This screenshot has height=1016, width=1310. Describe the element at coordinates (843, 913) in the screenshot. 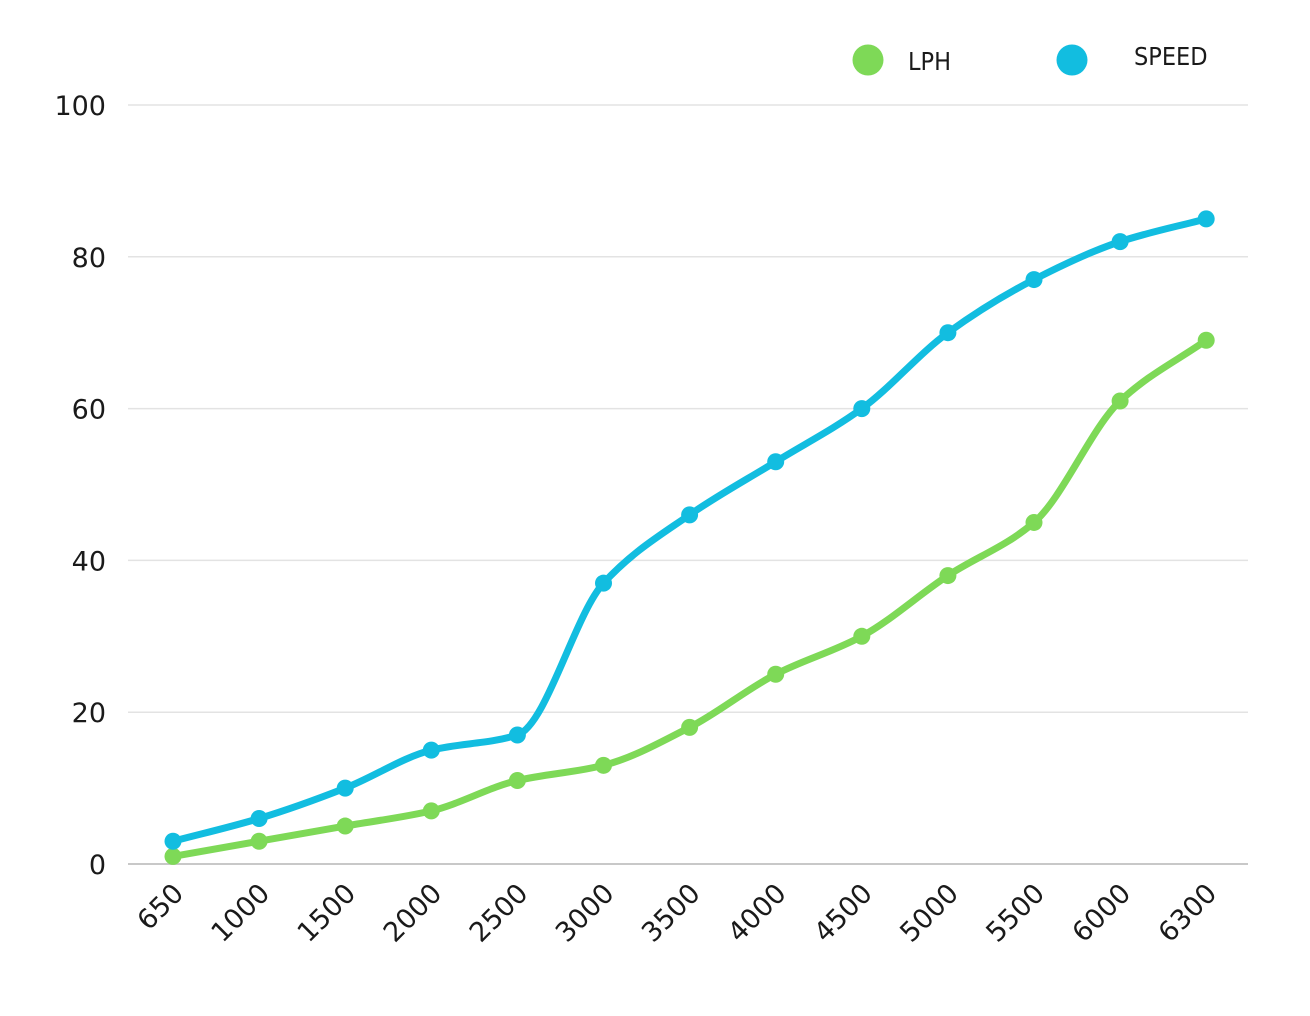

I see `x-tick-label: 4500` at that location.